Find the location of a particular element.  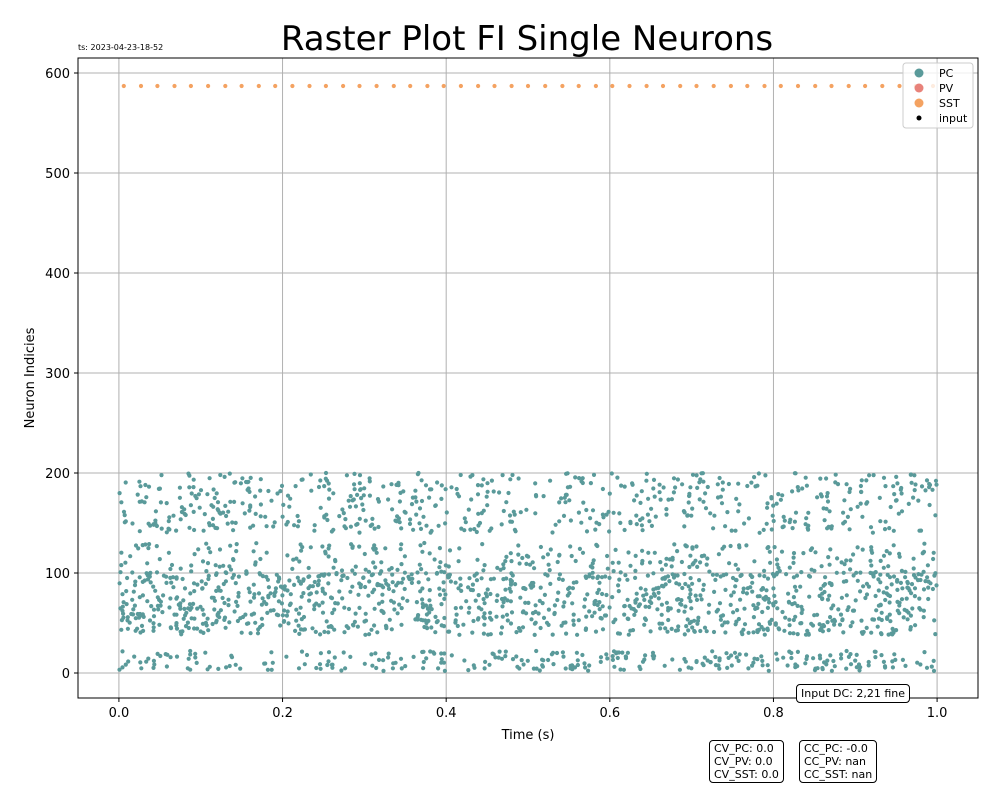

sst-spike-point is located at coordinates (123, 86).